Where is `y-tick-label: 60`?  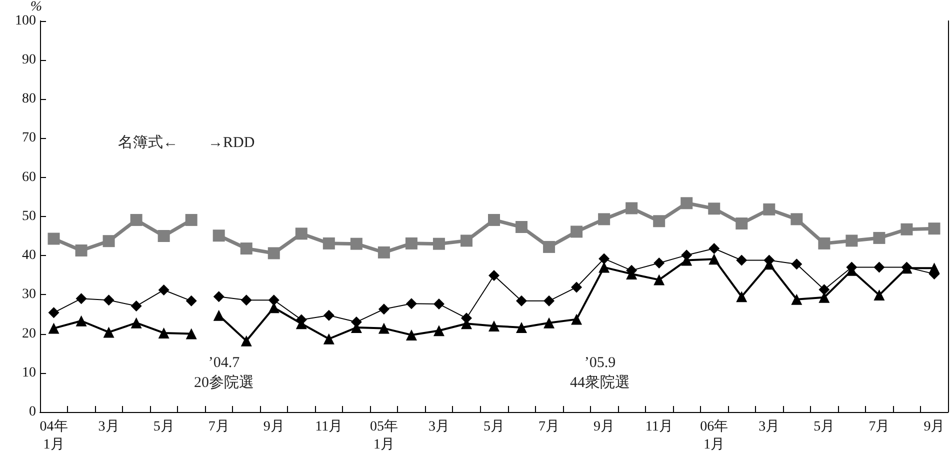
y-tick-label: 60 is located at coordinates (29, 177).